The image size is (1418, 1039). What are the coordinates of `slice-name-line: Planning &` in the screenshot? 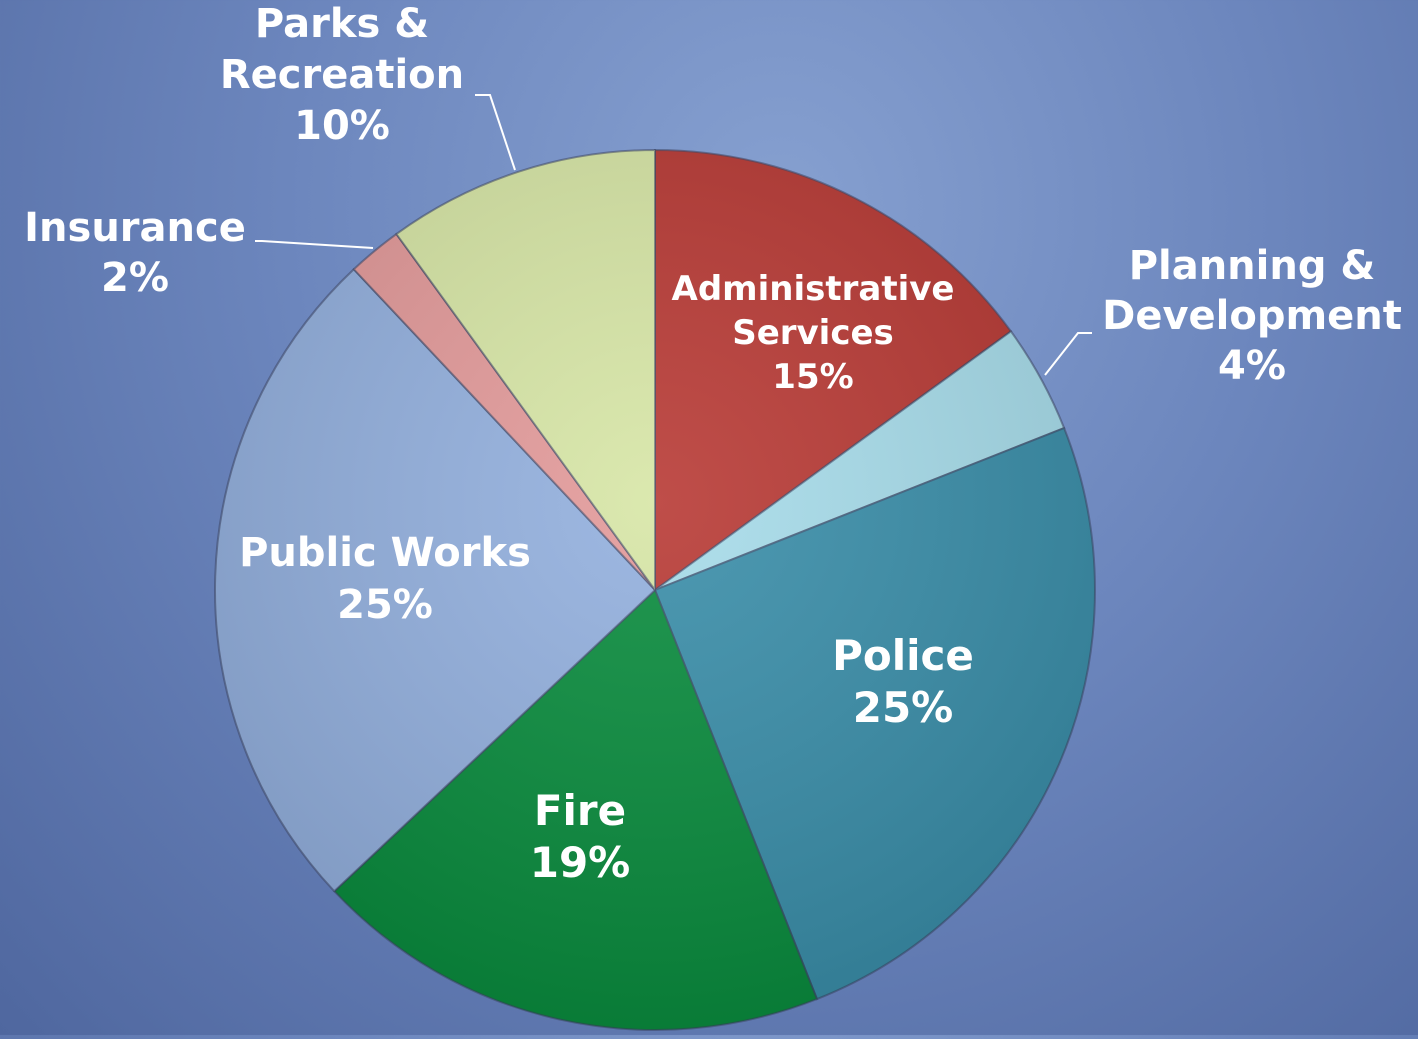 It's located at (1252, 266).